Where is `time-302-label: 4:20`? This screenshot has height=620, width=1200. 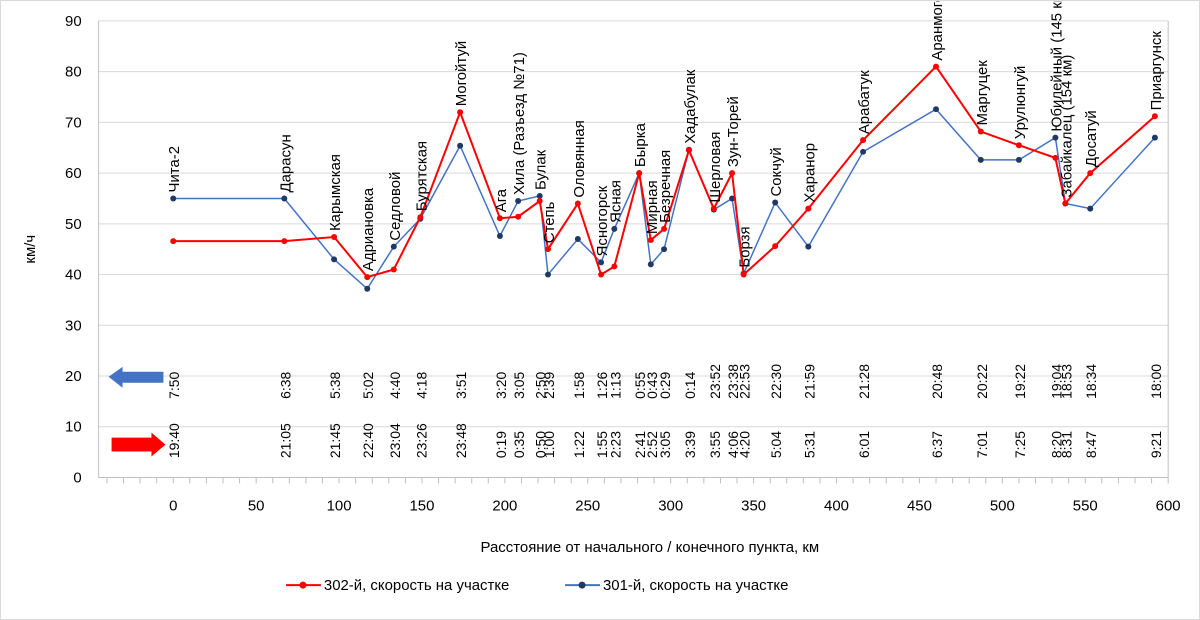 time-302-label: 4:20 is located at coordinates (745, 444).